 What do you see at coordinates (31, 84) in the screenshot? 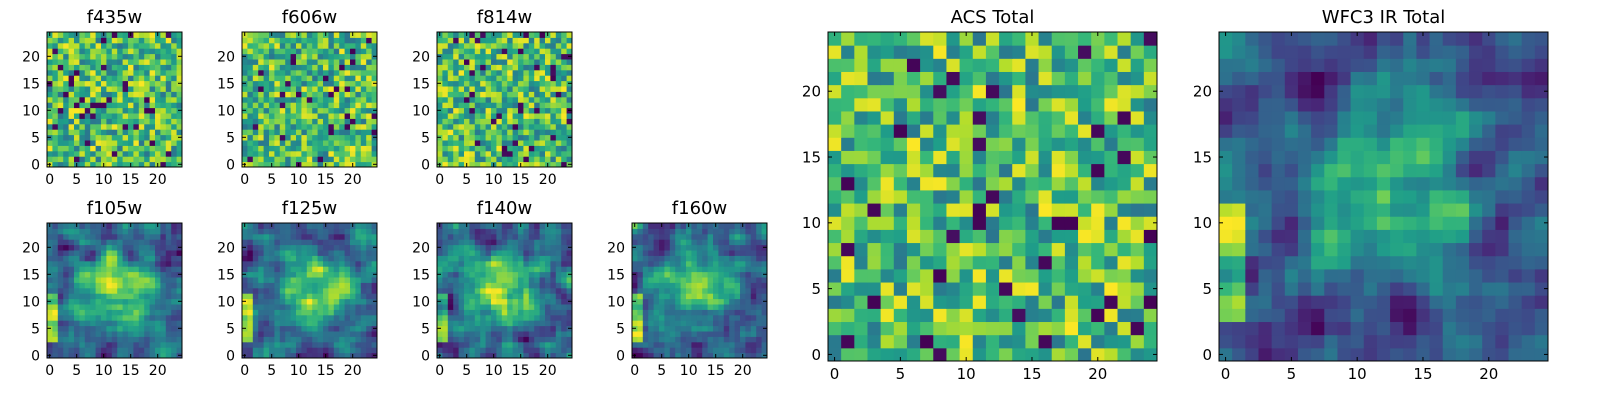
I see `y-tick-label: 15` at bounding box center [31, 84].